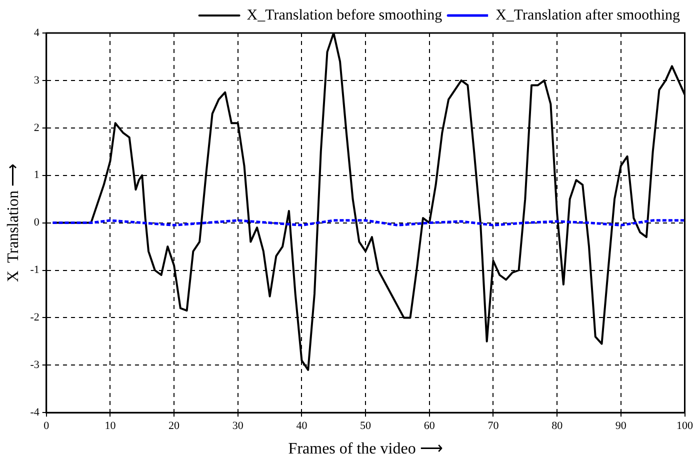 Image resolution: width=696 pixels, height=463 pixels. I want to click on y-axis-title: X Translation ⟶, so click(13, 223).